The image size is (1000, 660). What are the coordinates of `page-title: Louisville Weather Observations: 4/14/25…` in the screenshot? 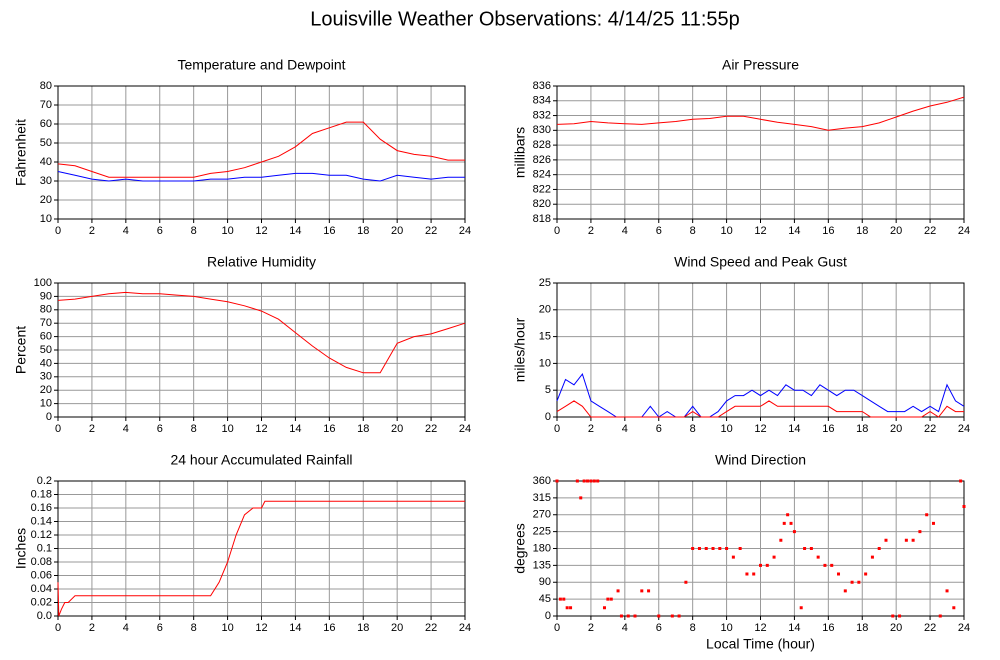 It's located at (525, 19).